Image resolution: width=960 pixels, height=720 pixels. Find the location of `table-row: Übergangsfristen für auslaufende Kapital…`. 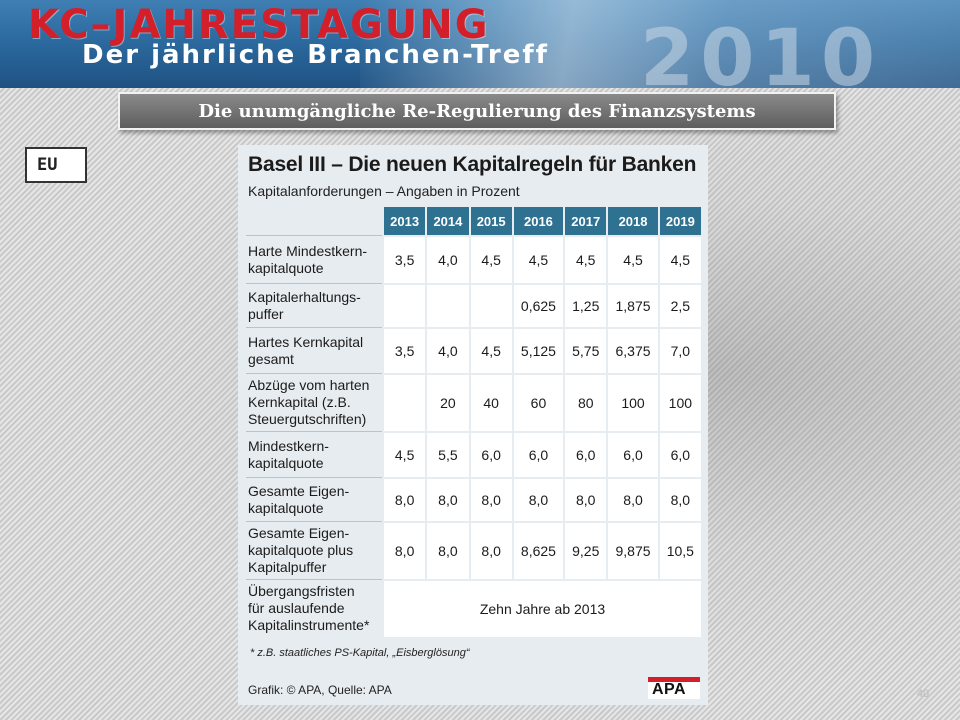

table-row: Übergangsfristen für auslaufende Kapital… is located at coordinates (473, 608).